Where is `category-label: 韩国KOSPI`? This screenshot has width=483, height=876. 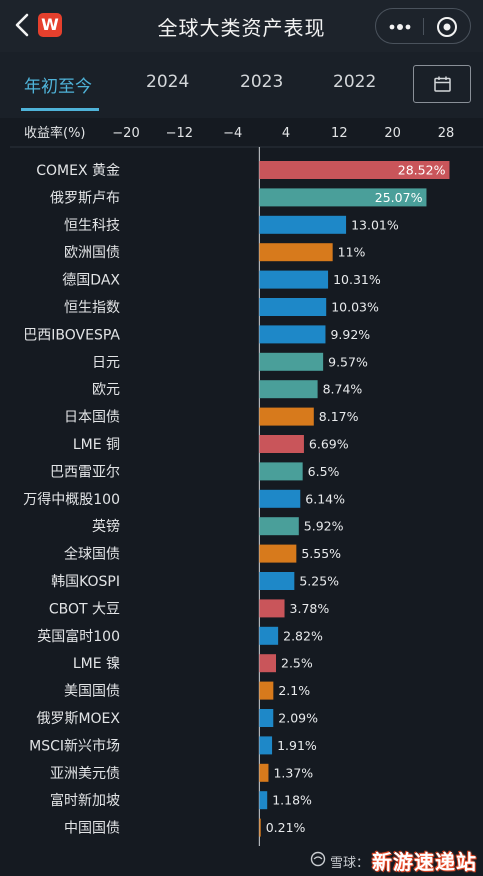 category-label: 韩国KOSPI is located at coordinates (85, 582).